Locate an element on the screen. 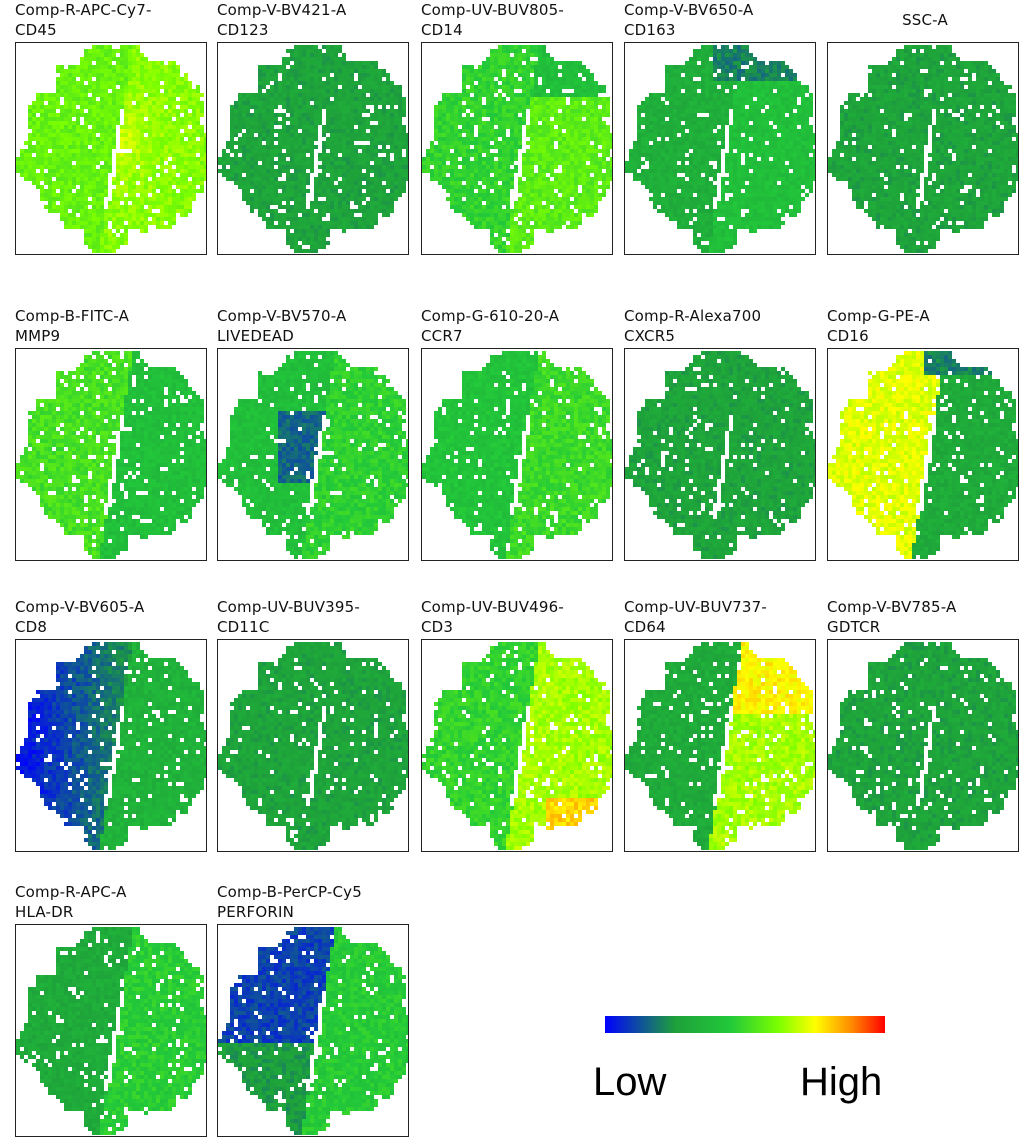 This screenshot has height=1148, width=1020. panel-channel-label: Comp-B-FITC-A is located at coordinates (120, 316).